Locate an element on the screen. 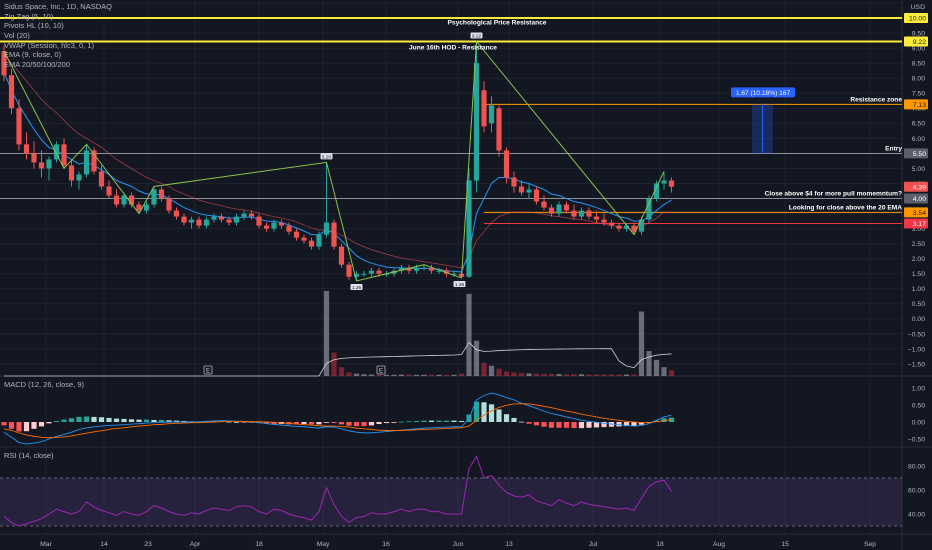 The height and width of the screenshot is (550, 932). time-tick-label: 14 is located at coordinates (104, 544).